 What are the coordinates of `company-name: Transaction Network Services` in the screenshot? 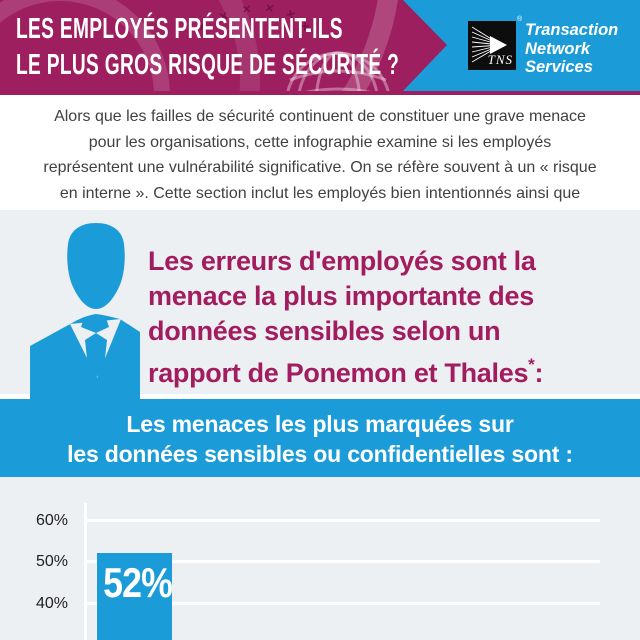 It's located at (571, 49).